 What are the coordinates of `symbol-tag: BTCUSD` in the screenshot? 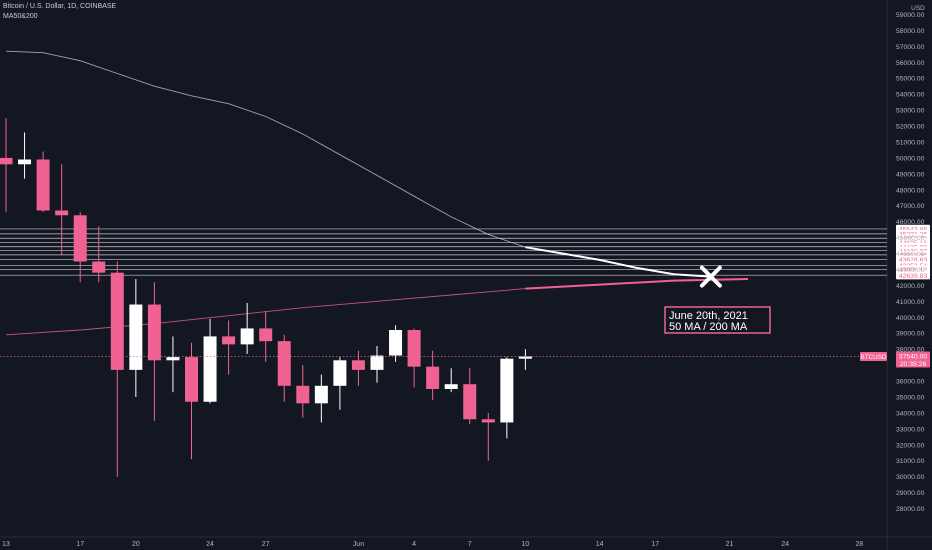 It's located at (874, 357).